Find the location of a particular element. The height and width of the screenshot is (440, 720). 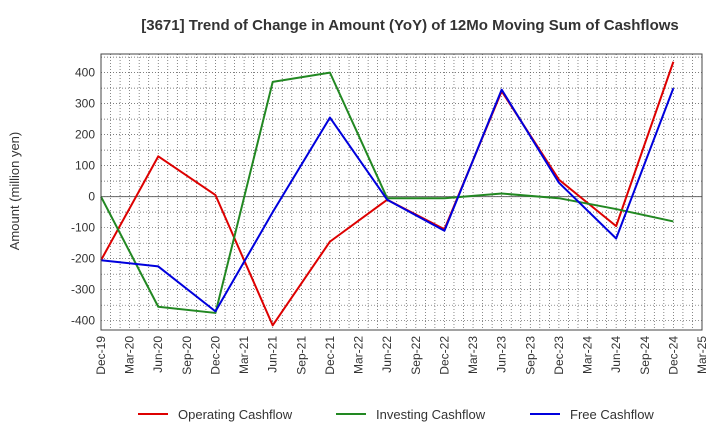

x-tick-label: Mar-22 is located at coordinates (359, 355).